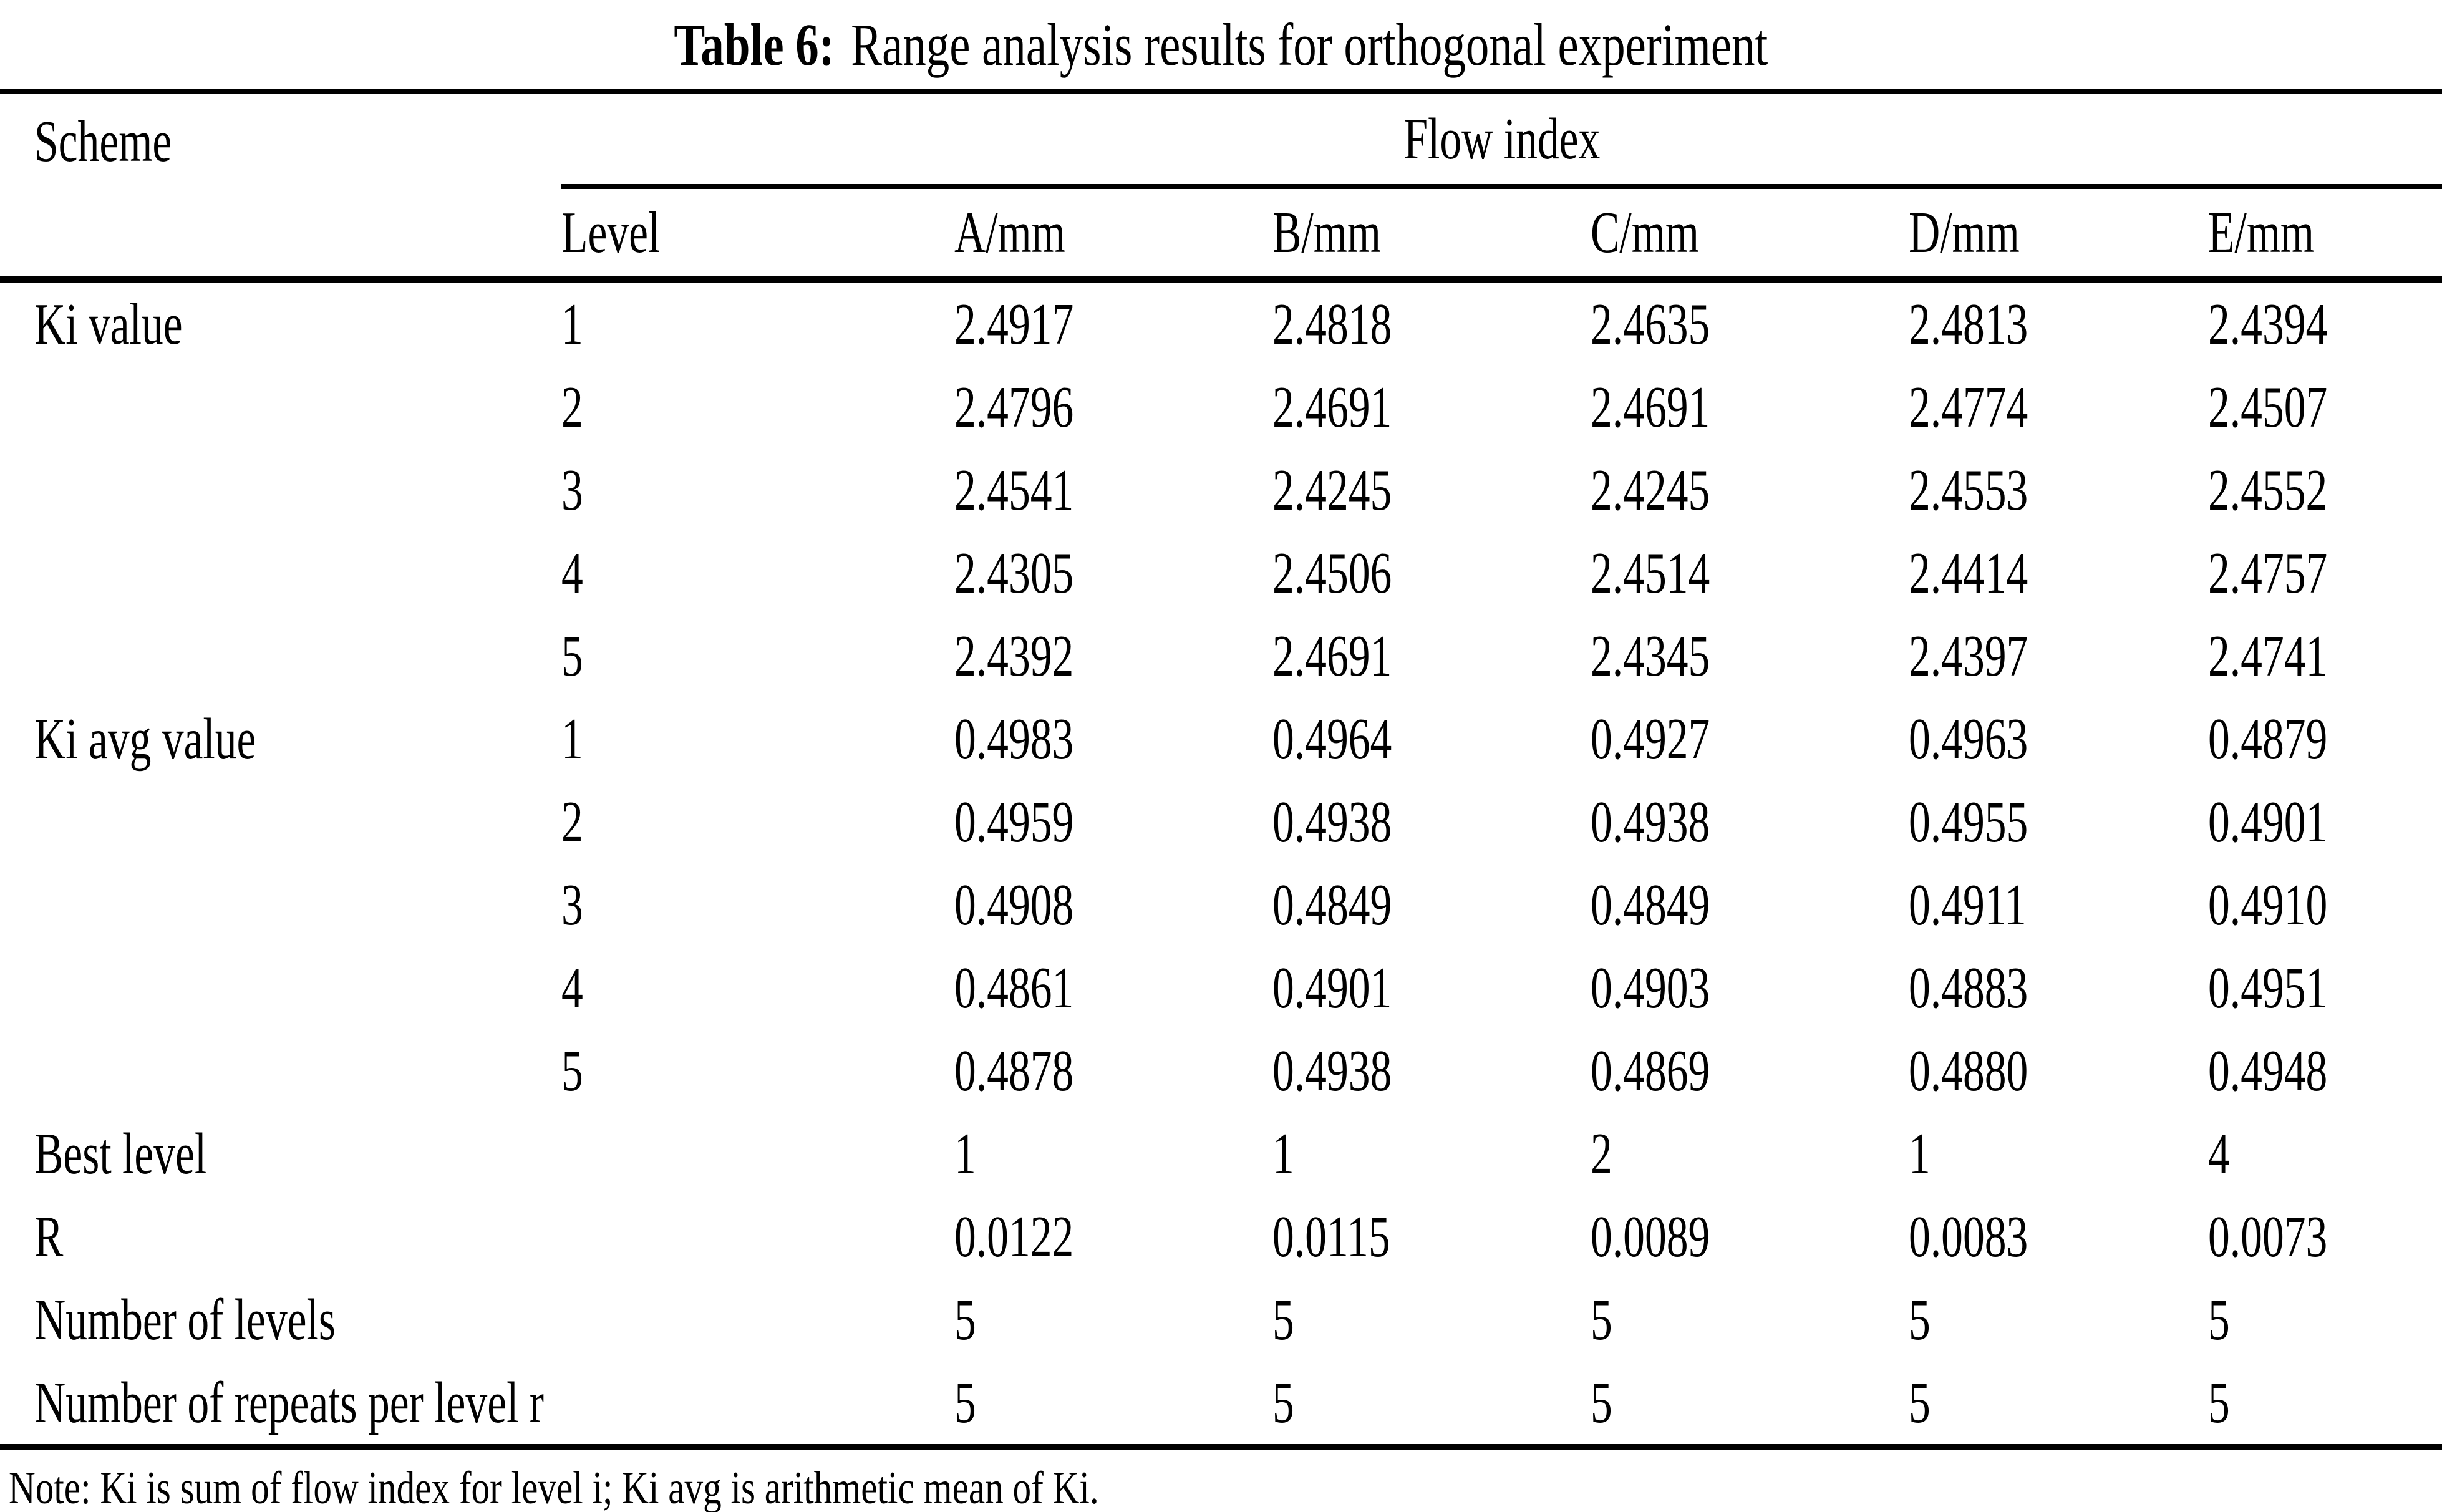 Image resolution: width=2442 pixels, height=1512 pixels. What do you see at coordinates (1969, 1236) in the screenshot?
I see `value-cell-d: 0.0083` at bounding box center [1969, 1236].